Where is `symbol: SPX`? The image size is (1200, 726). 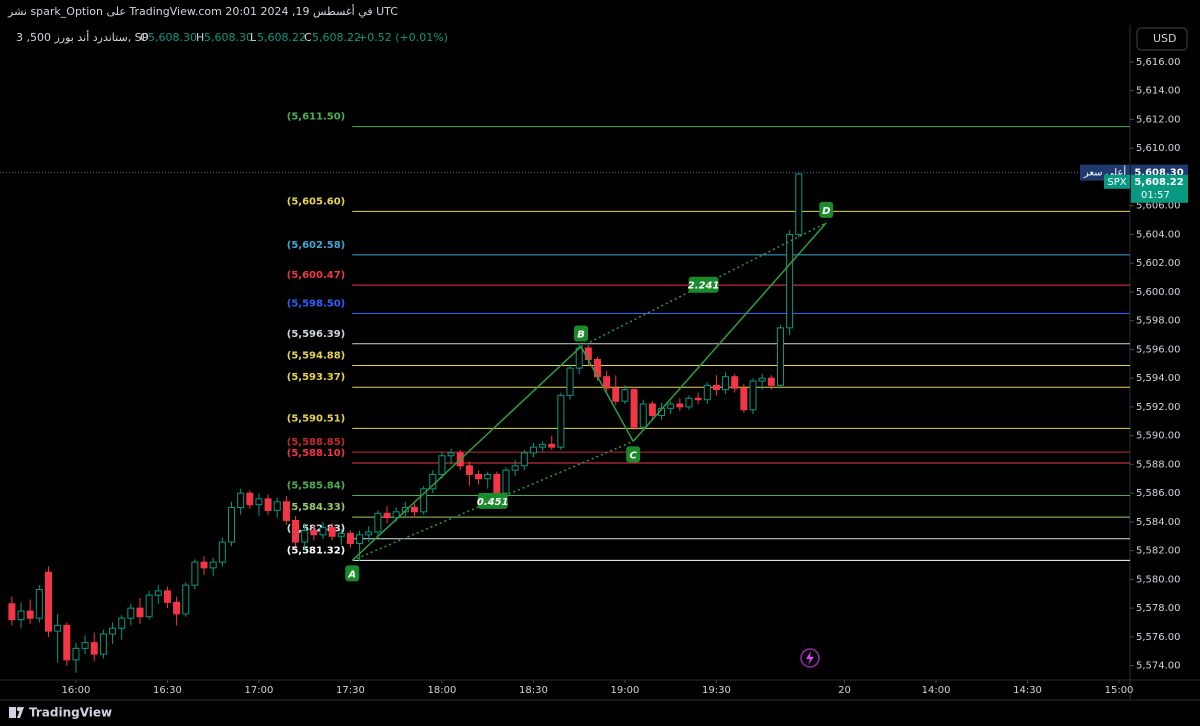
symbol: SPX is located at coordinates (1116, 182).